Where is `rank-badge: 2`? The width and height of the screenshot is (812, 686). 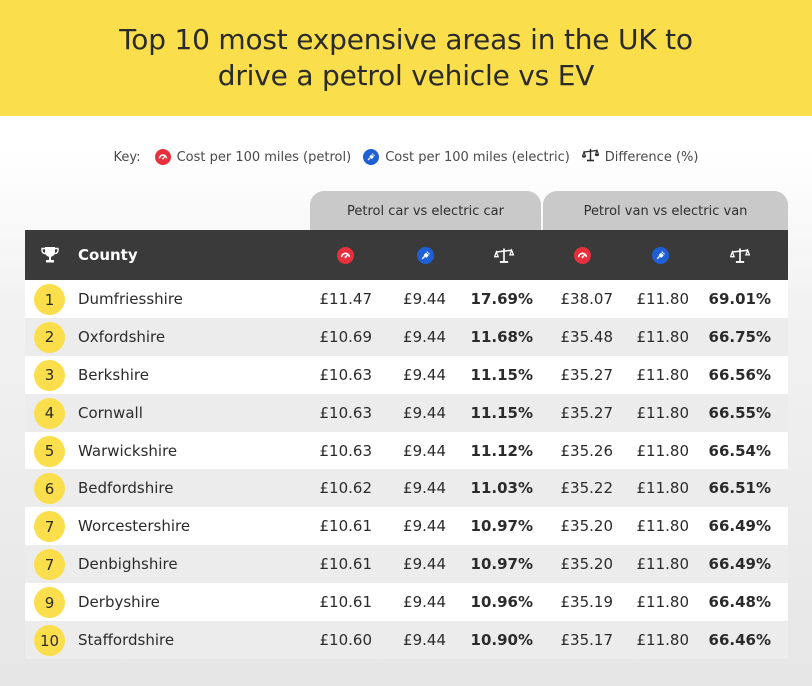
rank-badge: 2 is located at coordinates (49, 337).